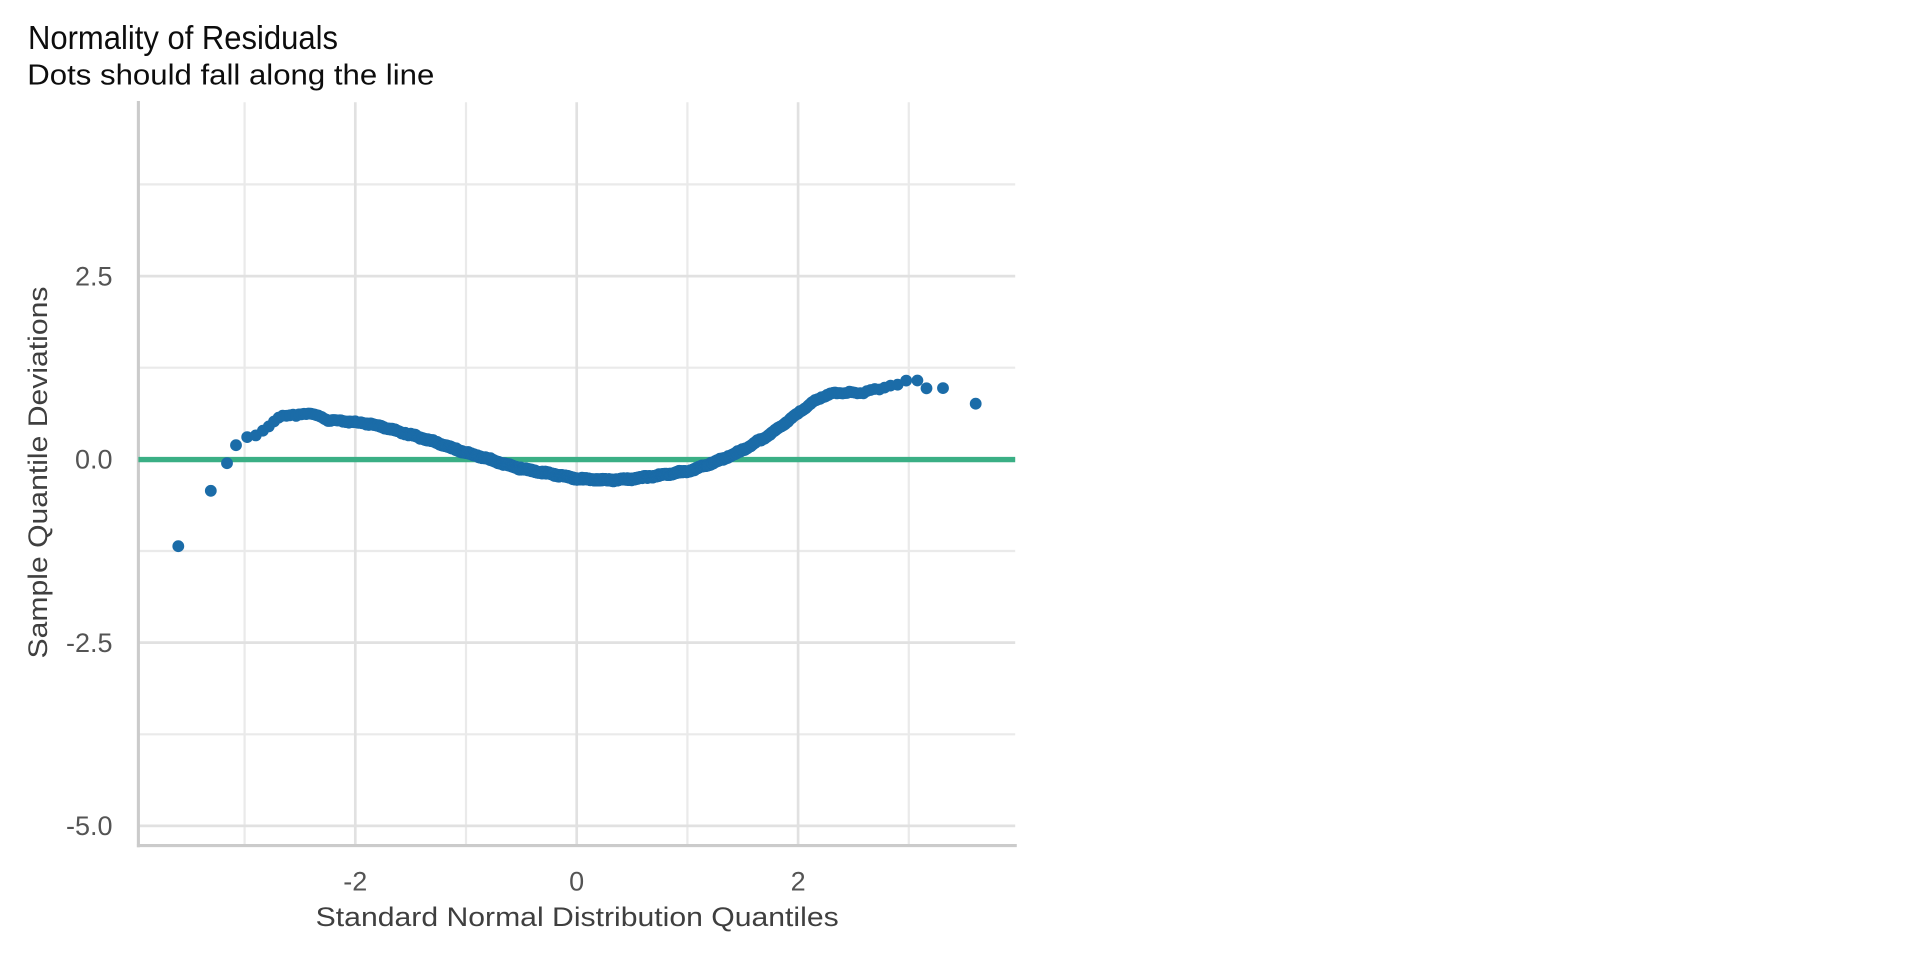  I want to click on svg-text: 2.5, so click(94, 276).